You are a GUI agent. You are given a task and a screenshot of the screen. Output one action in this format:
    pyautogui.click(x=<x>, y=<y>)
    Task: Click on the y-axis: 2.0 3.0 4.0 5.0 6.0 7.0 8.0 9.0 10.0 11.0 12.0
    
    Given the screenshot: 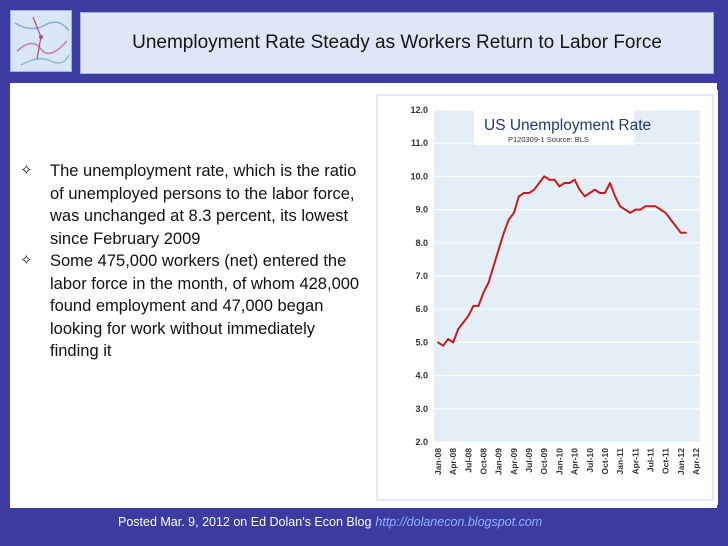 What is the action you would take?
    pyautogui.click(x=419, y=276)
    